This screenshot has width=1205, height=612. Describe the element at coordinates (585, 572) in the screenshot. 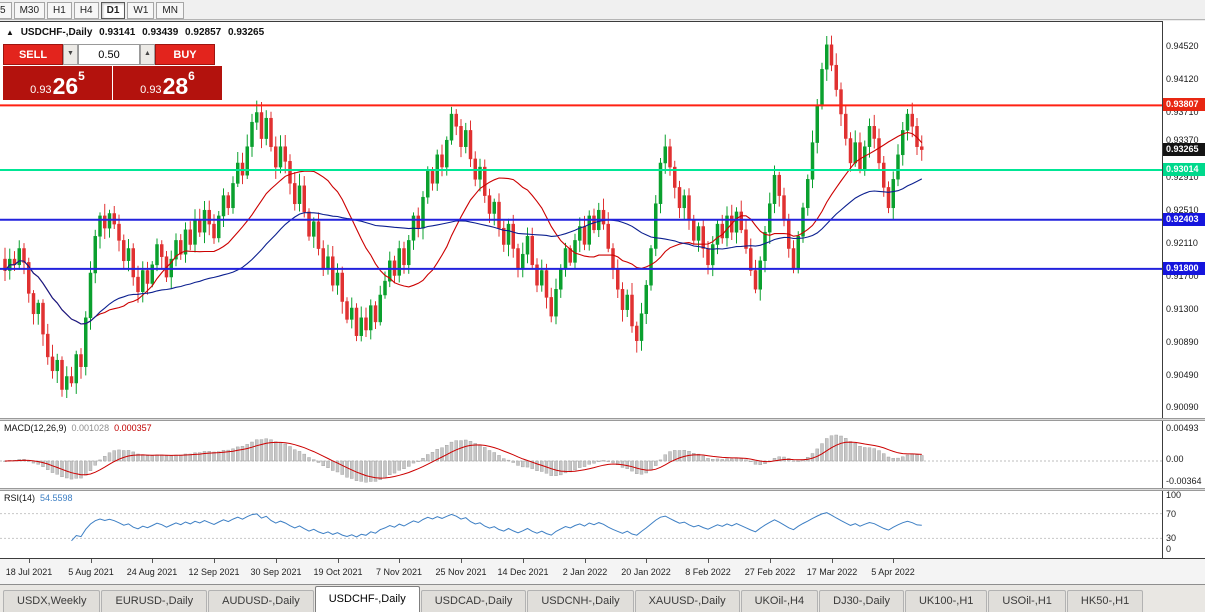

I see `time-axis-label: 2 Jan 2022` at that location.